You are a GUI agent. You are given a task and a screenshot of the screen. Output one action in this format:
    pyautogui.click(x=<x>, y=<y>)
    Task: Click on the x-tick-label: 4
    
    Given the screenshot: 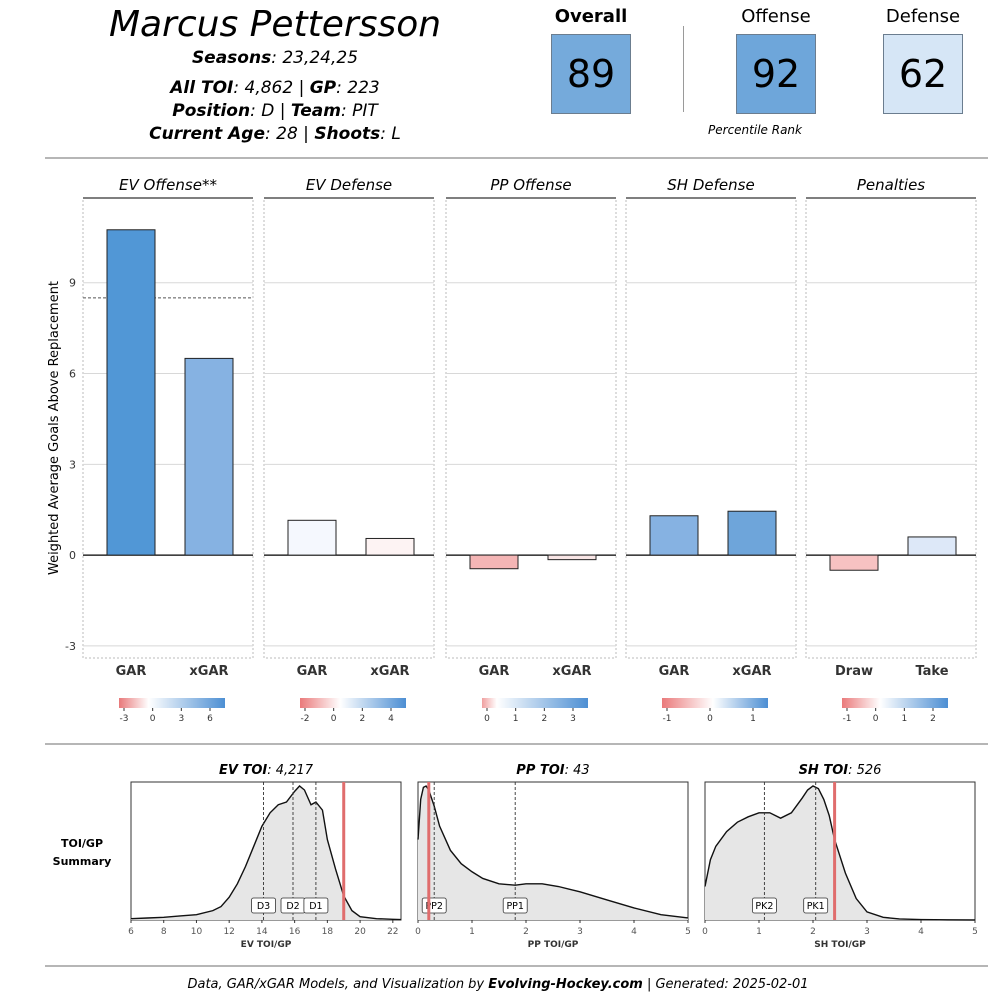 What is the action you would take?
    pyautogui.click(x=634, y=932)
    